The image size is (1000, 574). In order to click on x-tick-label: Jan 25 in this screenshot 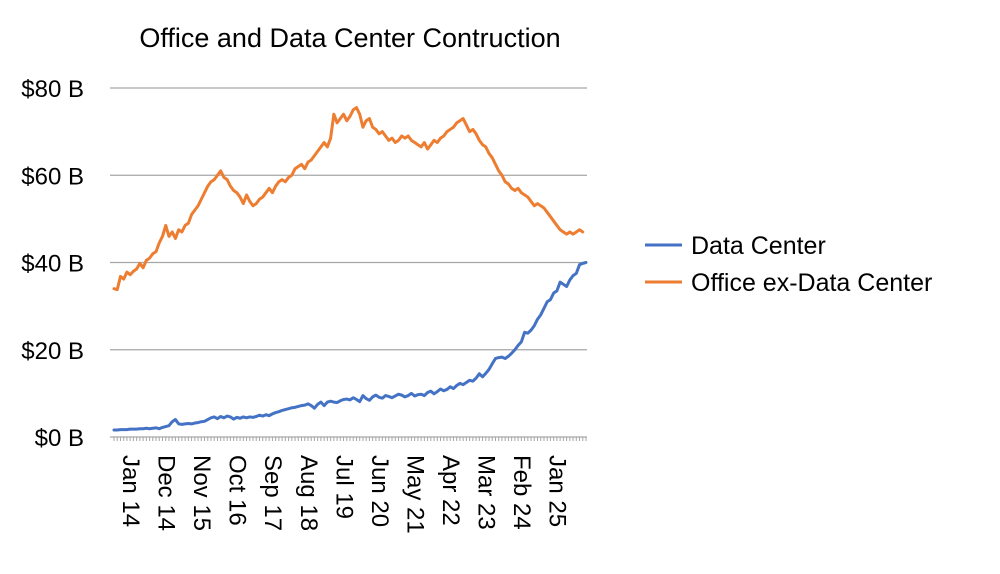, I will do `click(557, 491)`.